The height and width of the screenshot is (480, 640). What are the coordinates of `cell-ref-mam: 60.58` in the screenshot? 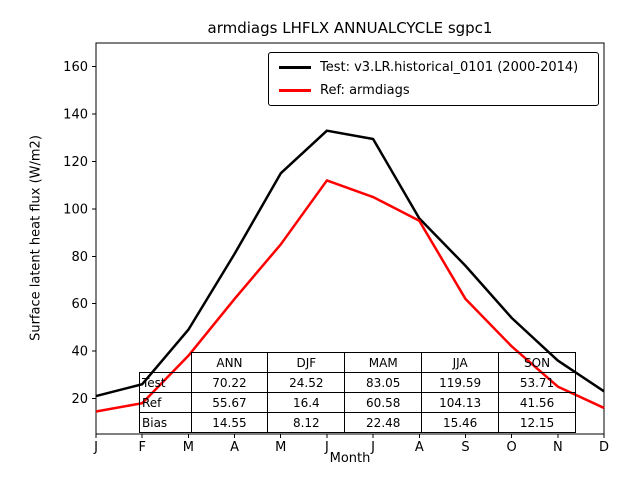 It's located at (383, 402).